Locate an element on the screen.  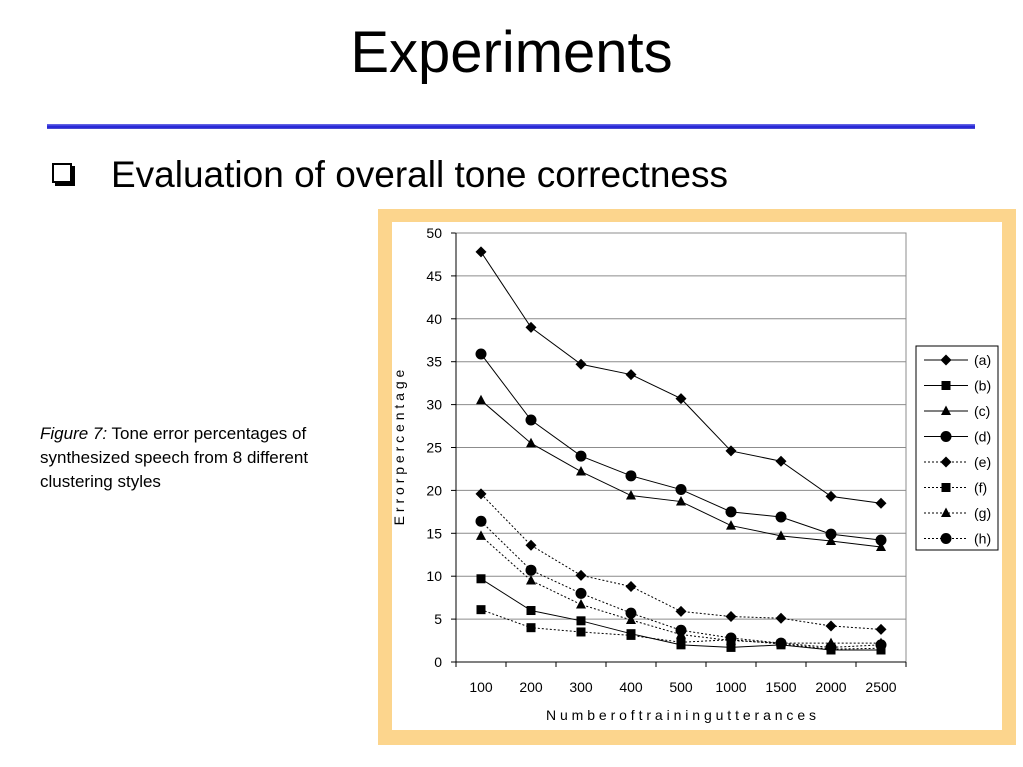
y-tick-label: 5 is located at coordinates (438, 619).